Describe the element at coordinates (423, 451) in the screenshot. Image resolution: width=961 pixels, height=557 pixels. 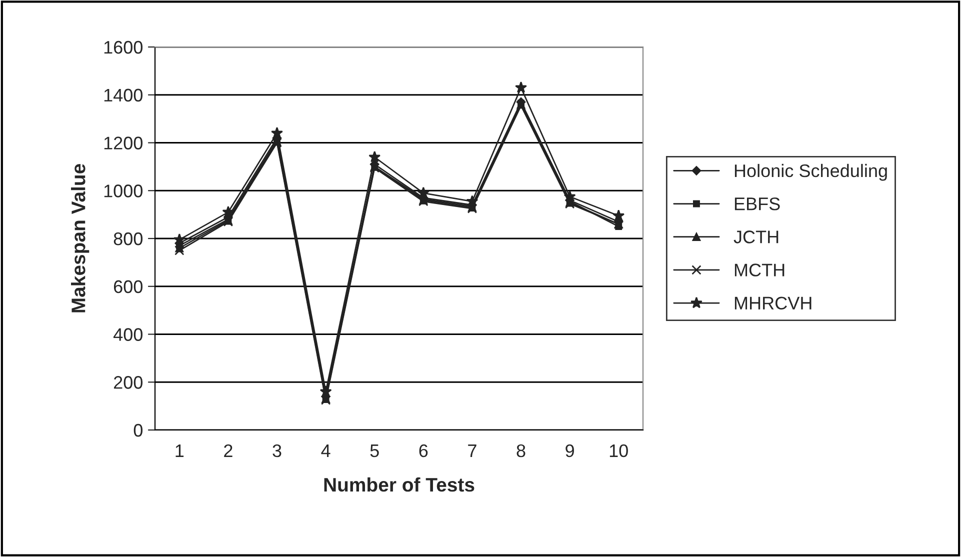
I see `x-tick-label: 6` at that location.